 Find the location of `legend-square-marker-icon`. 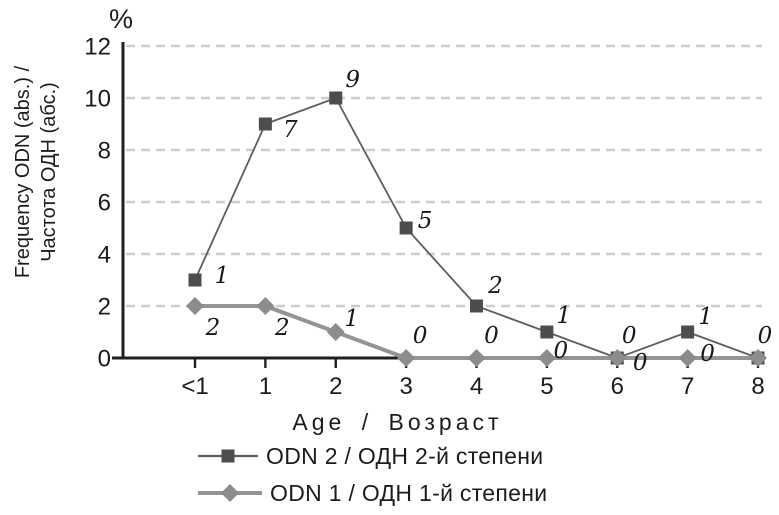

legend-square-marker-icon is located at coordinates (228, 456).